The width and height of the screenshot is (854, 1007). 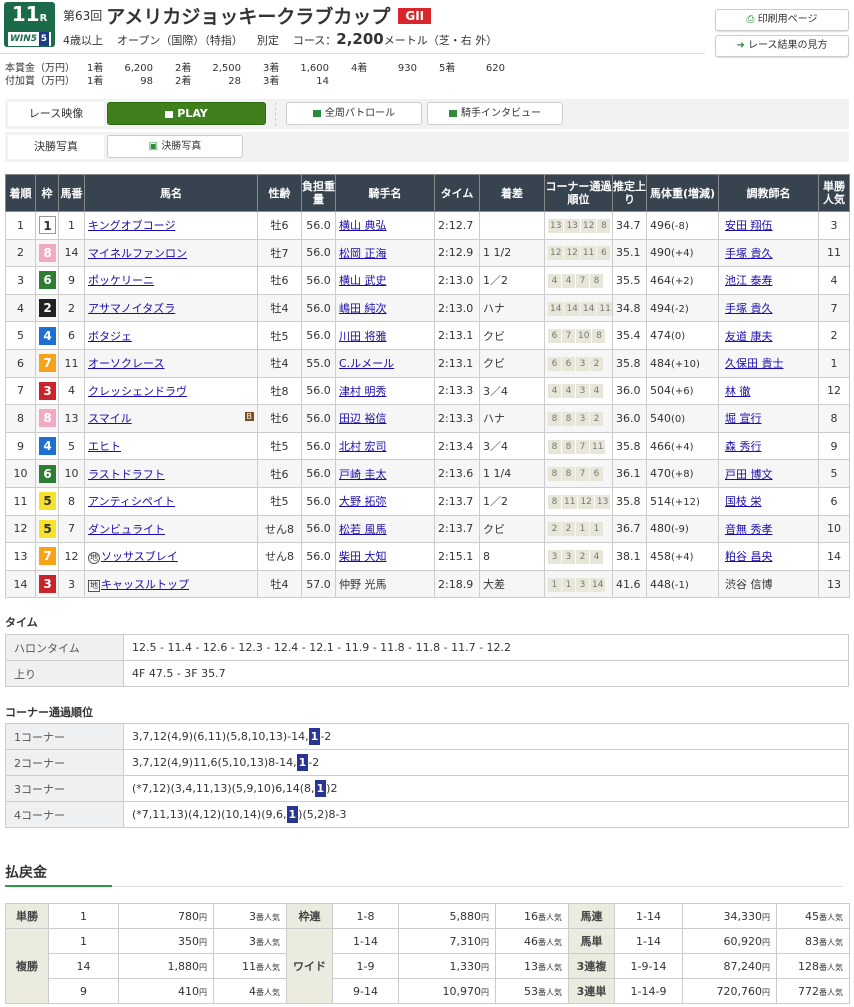 I want to click on payout-divider, so click(x=424, y=886).